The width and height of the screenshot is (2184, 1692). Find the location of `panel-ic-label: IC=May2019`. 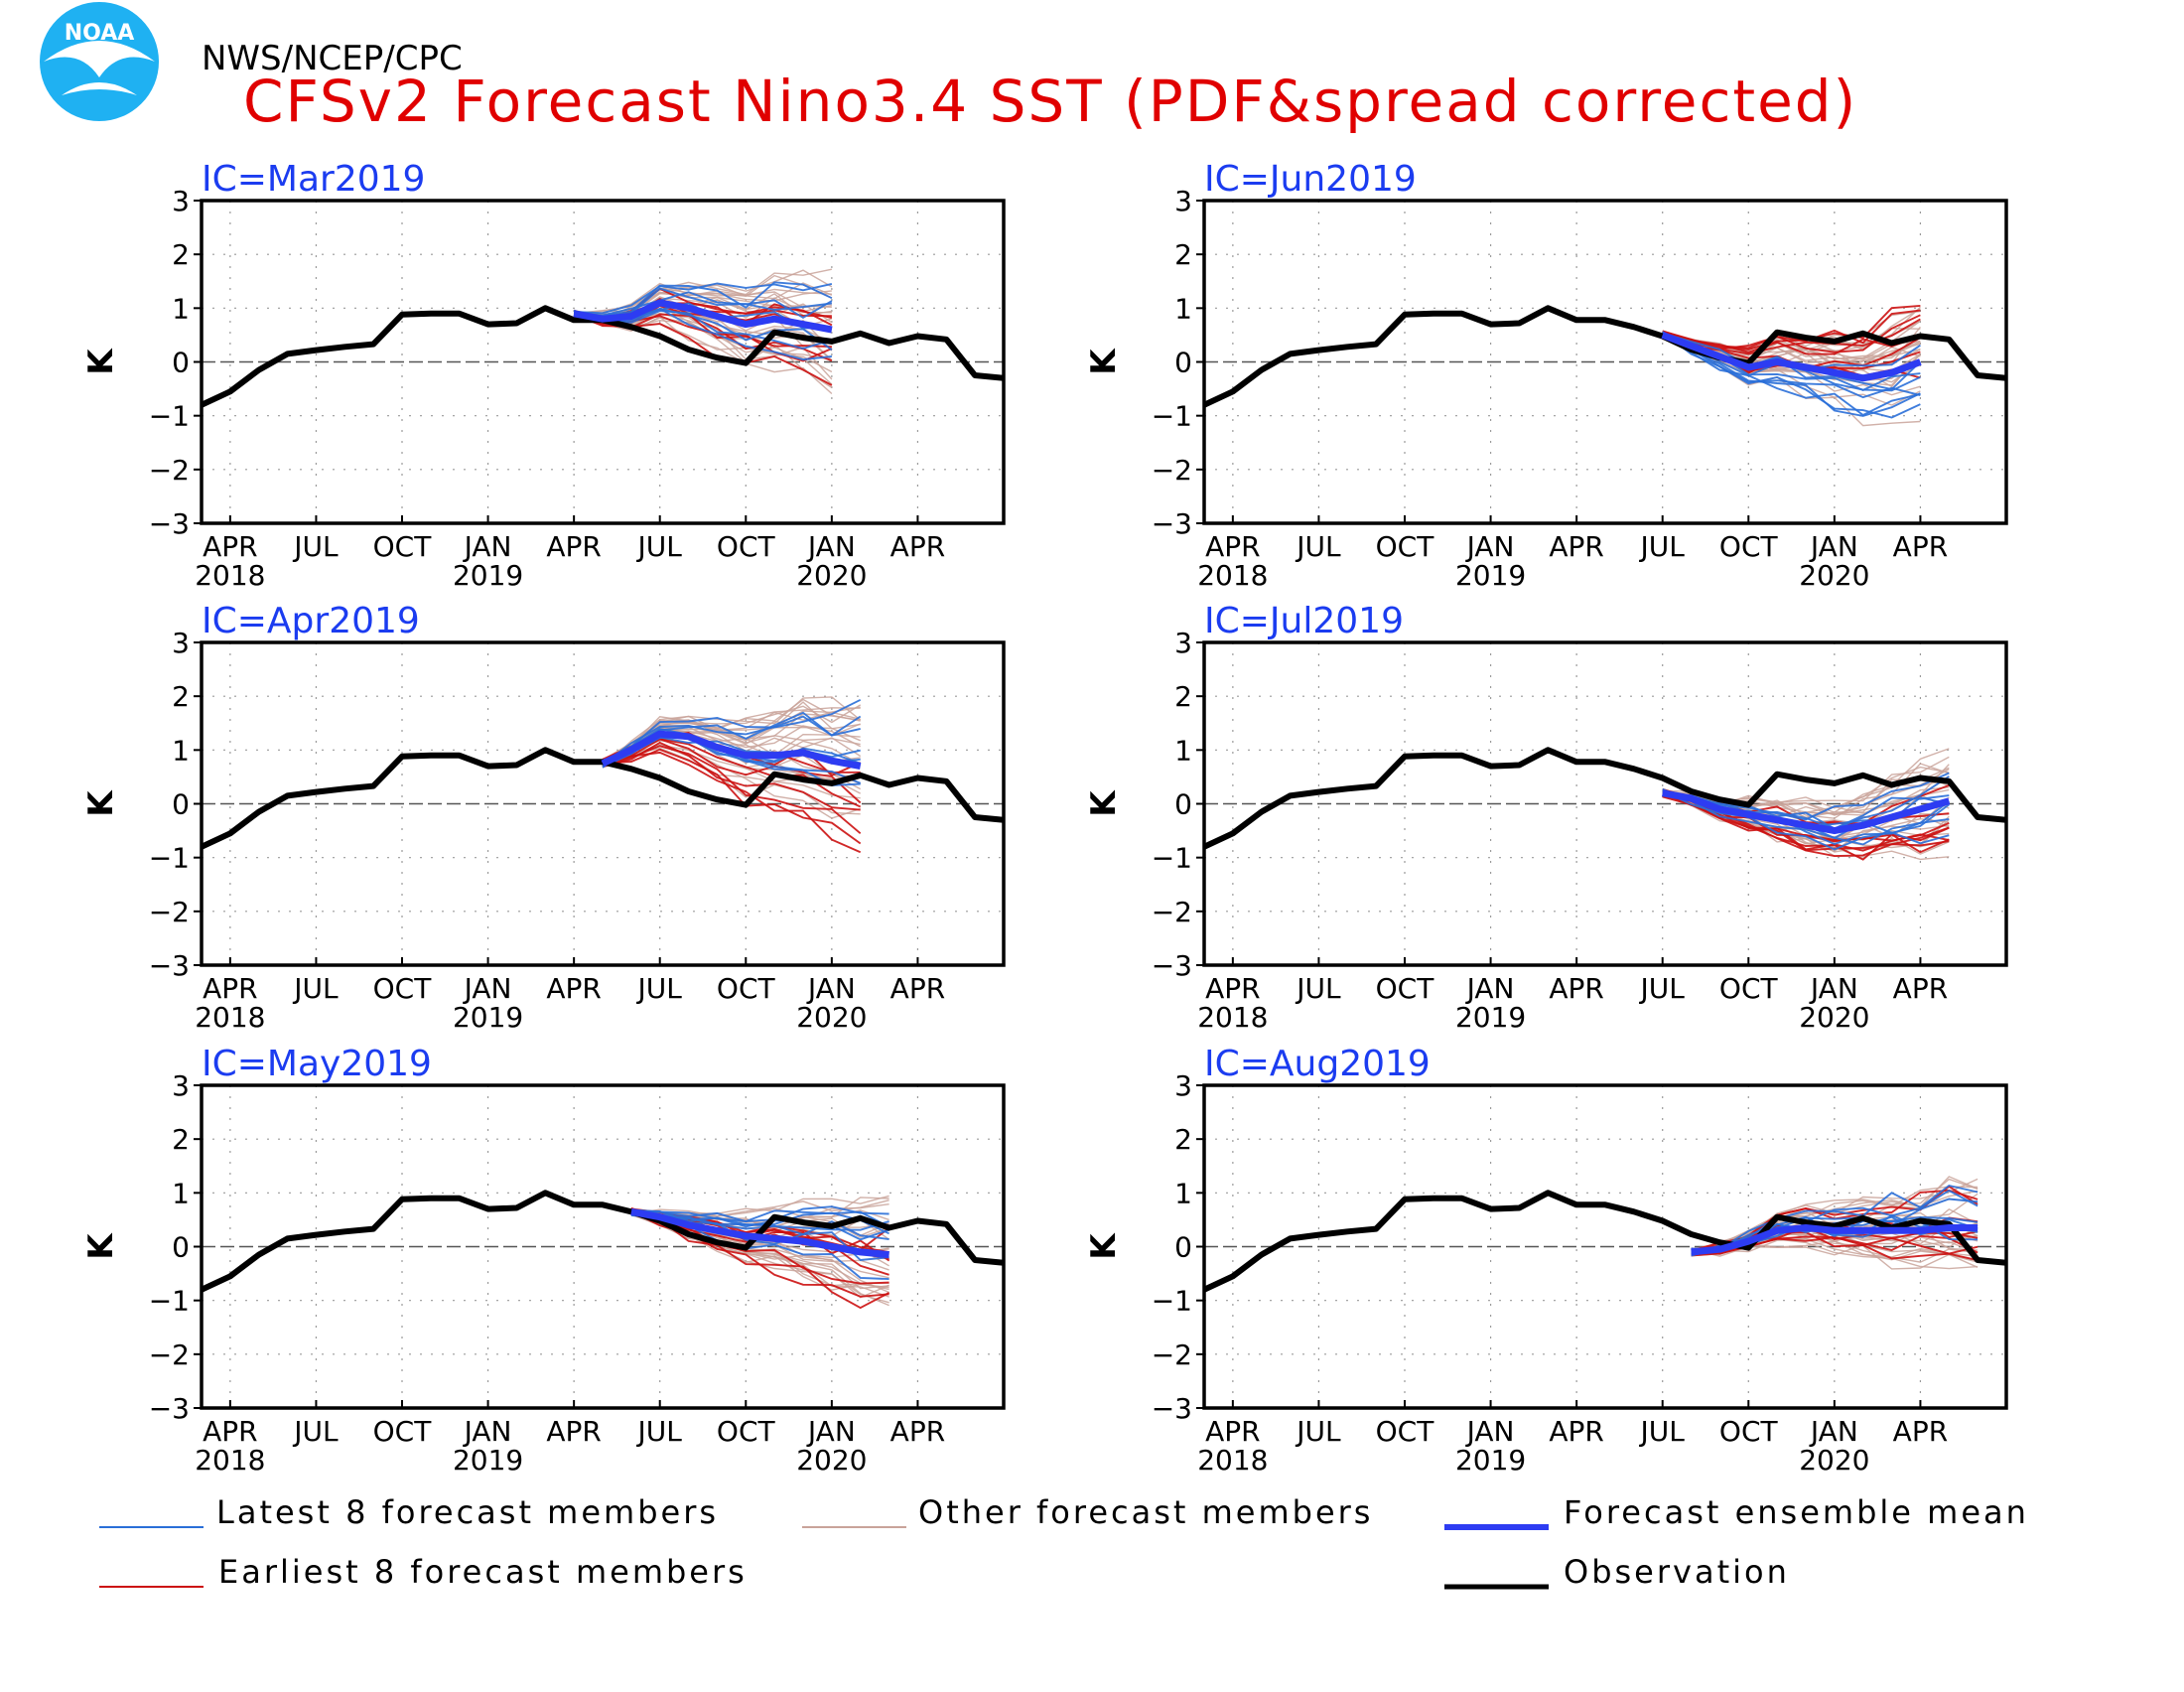

panel-ic-label: IC=May2019 is located at coordinates (317, 1064).